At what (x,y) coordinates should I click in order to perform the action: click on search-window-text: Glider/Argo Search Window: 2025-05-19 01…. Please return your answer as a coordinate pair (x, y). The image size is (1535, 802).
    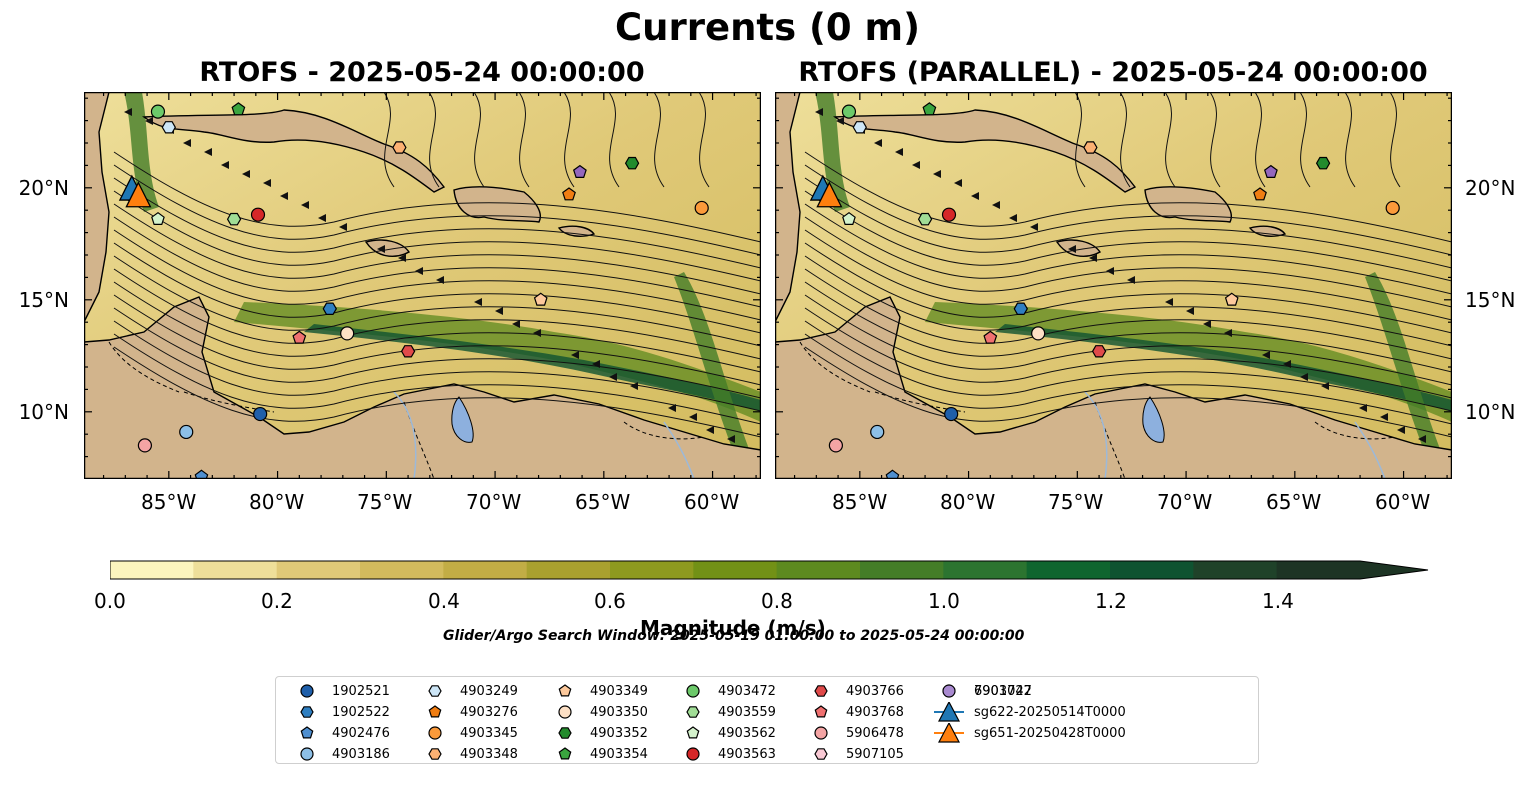
    Looking at the image, I should click on (734, 636).